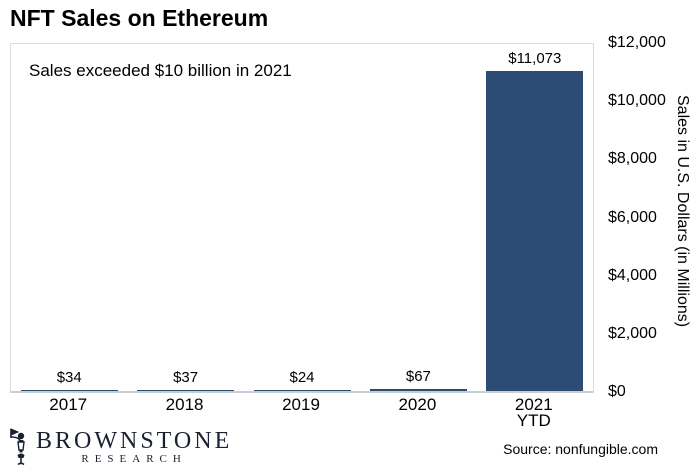 This screenshot has width=700, height=473. Describe the element at coordinates (637, 42) in the screenshot. I see `y-tick-label: $12,000` at that location.